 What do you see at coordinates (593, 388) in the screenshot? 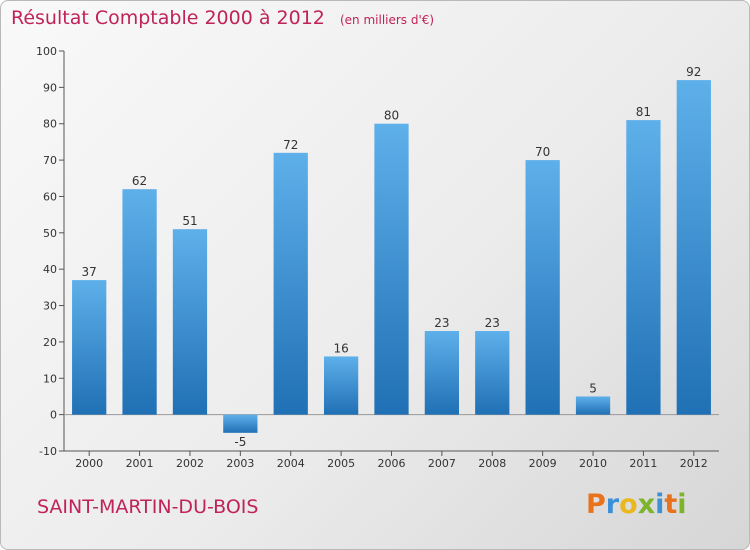
I see `data-label: 5` at bounding box center [593, 388].